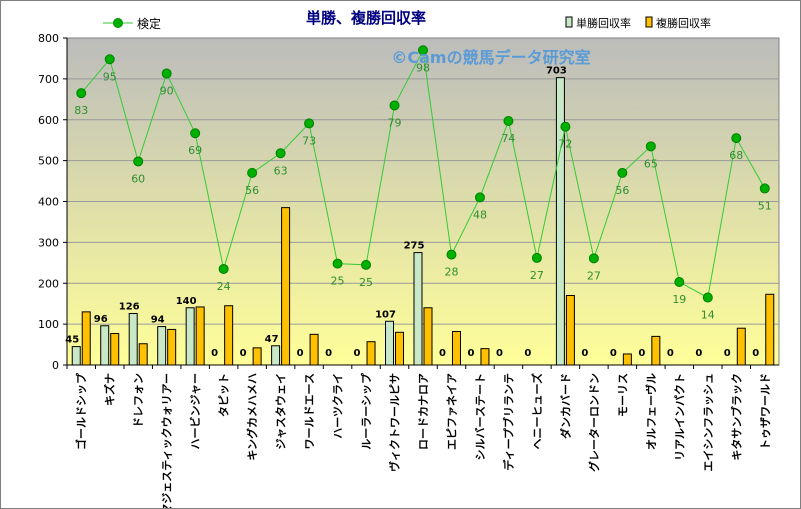 The width and height of the screenshot is (801, 509). What do you see at coordinates (556, 71) in the screenshot?
I see `win-value-label: 703` at bounding box center [556, 71].